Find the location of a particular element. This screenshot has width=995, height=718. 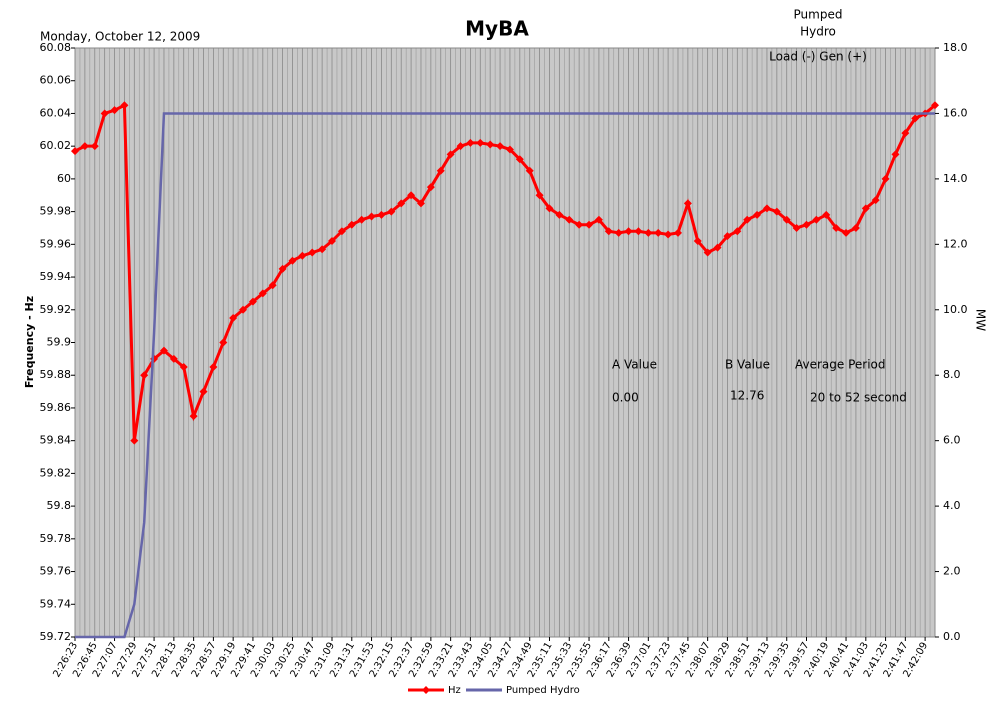

y-tick-label: 59.92 is located at coordinates (56, 309).